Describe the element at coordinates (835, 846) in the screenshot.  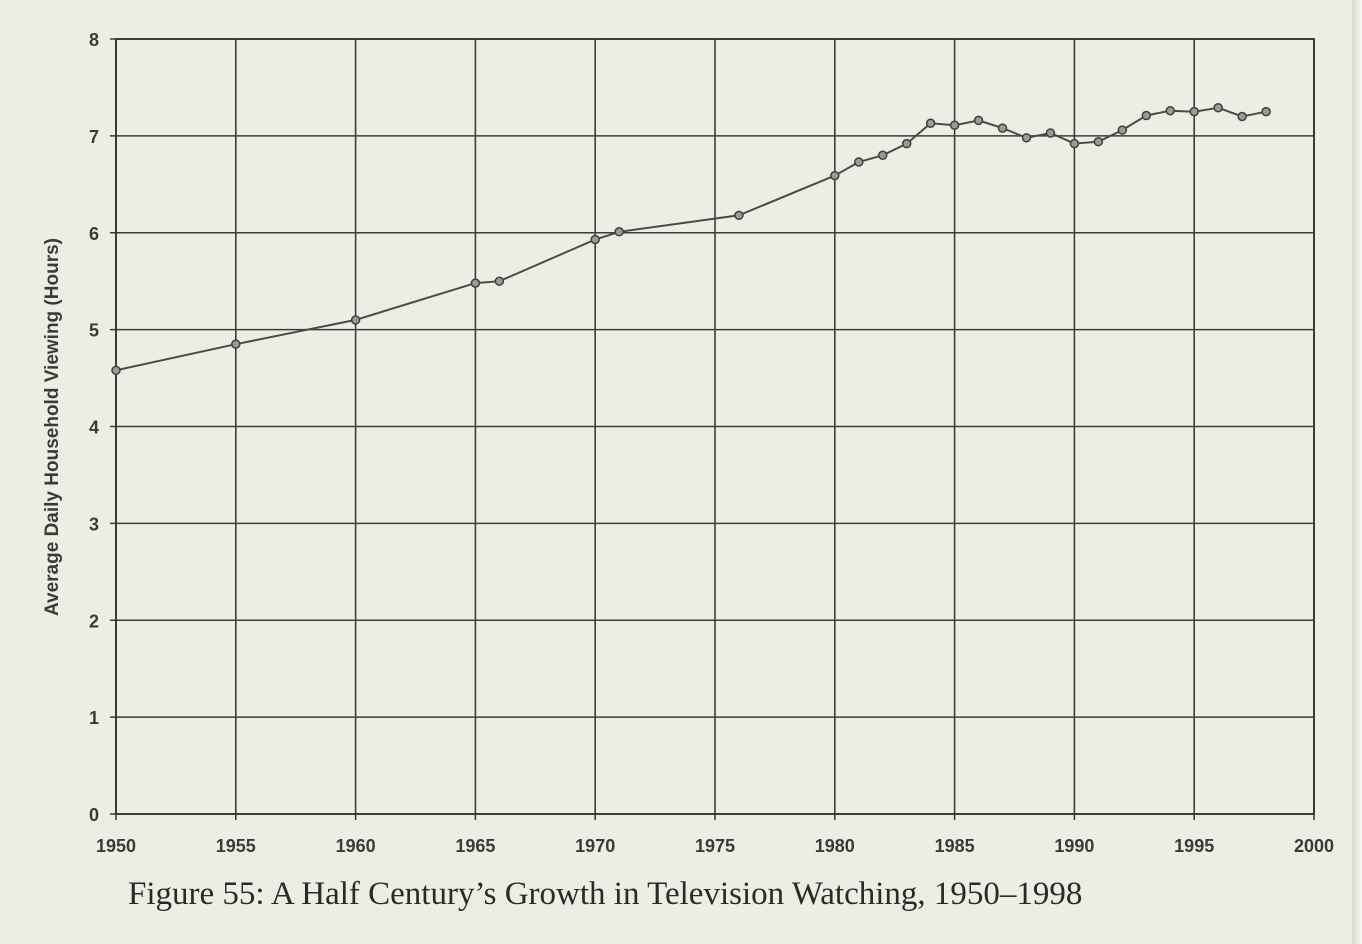
I see `x-tick-label: 1980` at that location.